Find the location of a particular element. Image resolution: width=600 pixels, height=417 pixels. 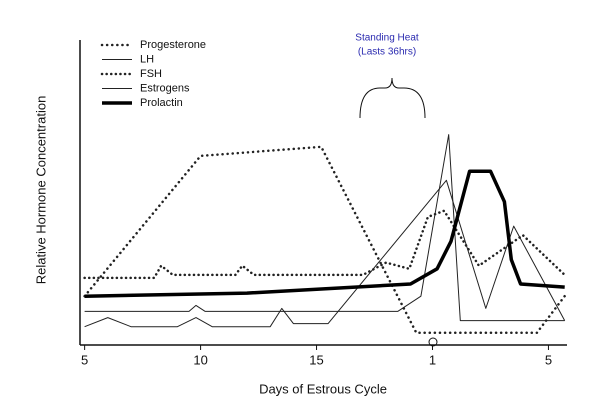

legend-label: Prolactin is located at coordinates (161, 103).